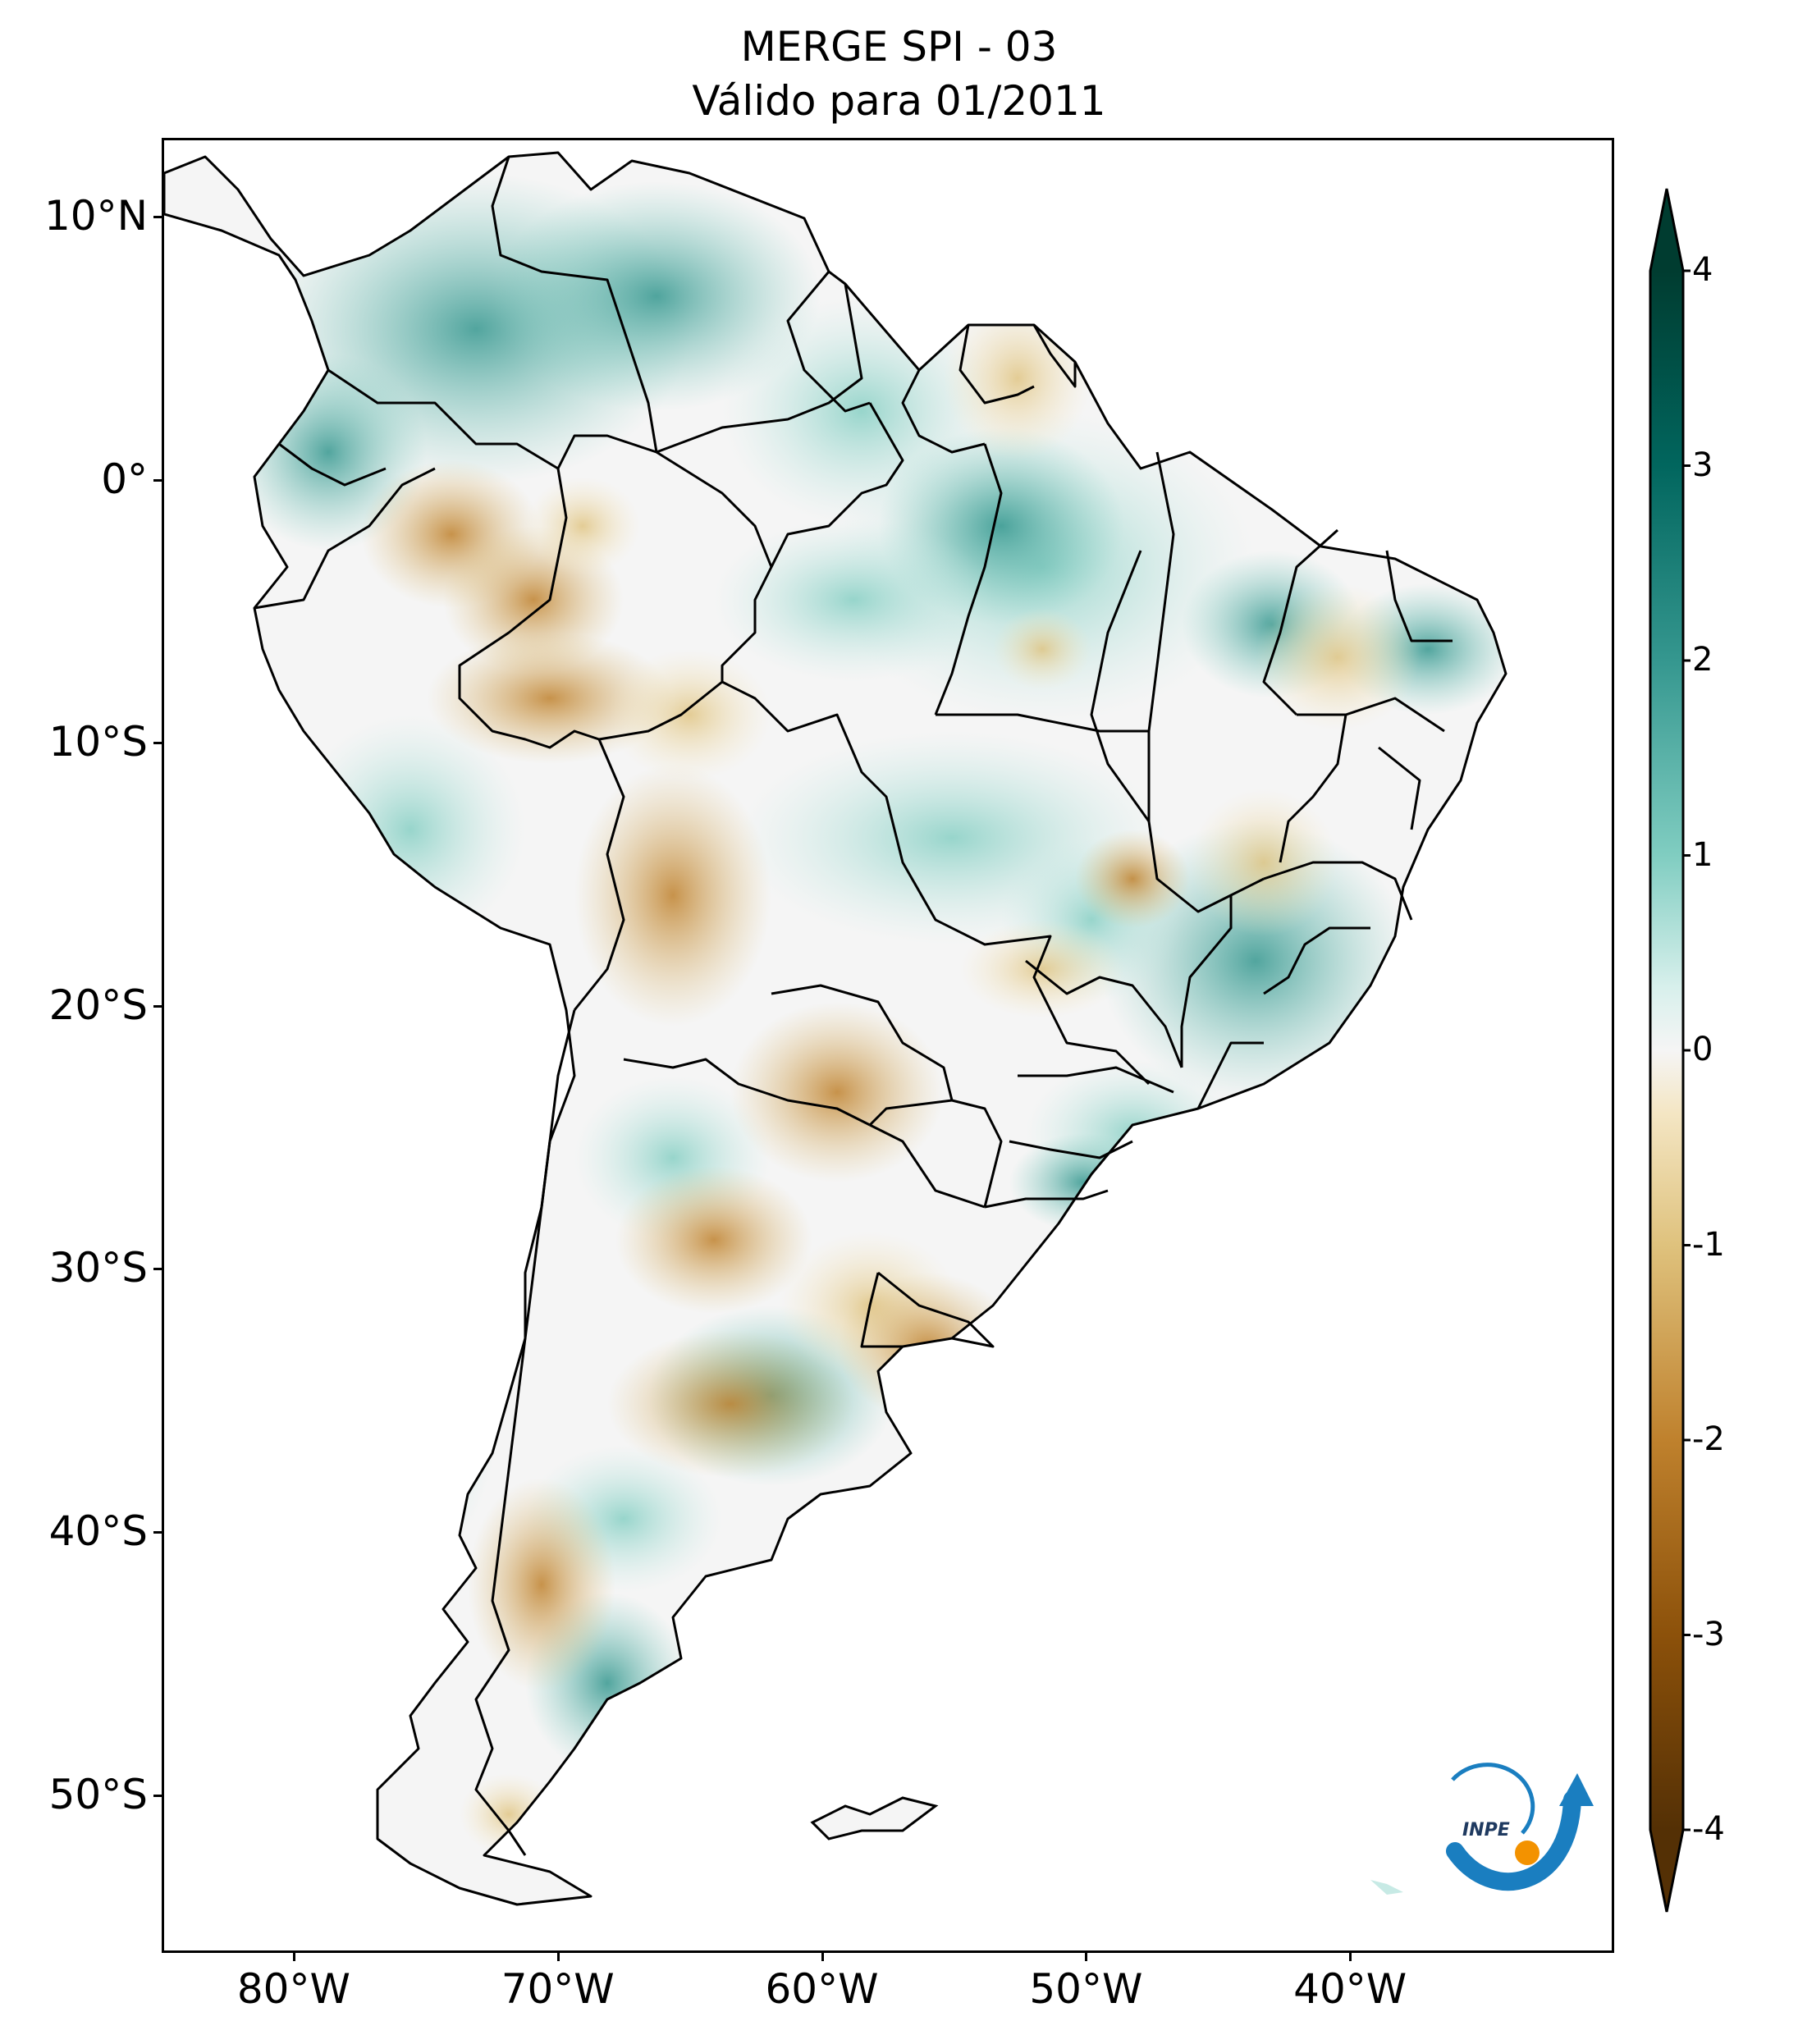  What do you see at coordinates (293, 1989) in the screenshot?
I see `lon-tick-label: 80°W` at bounding box center [293, 1989].